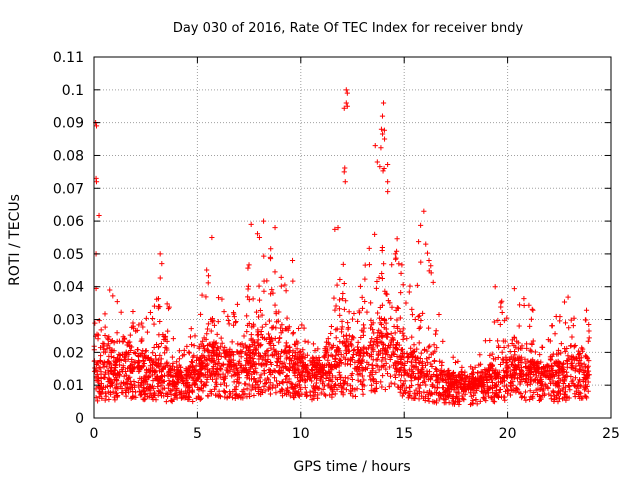 Image resolution: width=640 pixels, height=480 pixels. I want to click on x-tick-label: 25, so click(611, 434).